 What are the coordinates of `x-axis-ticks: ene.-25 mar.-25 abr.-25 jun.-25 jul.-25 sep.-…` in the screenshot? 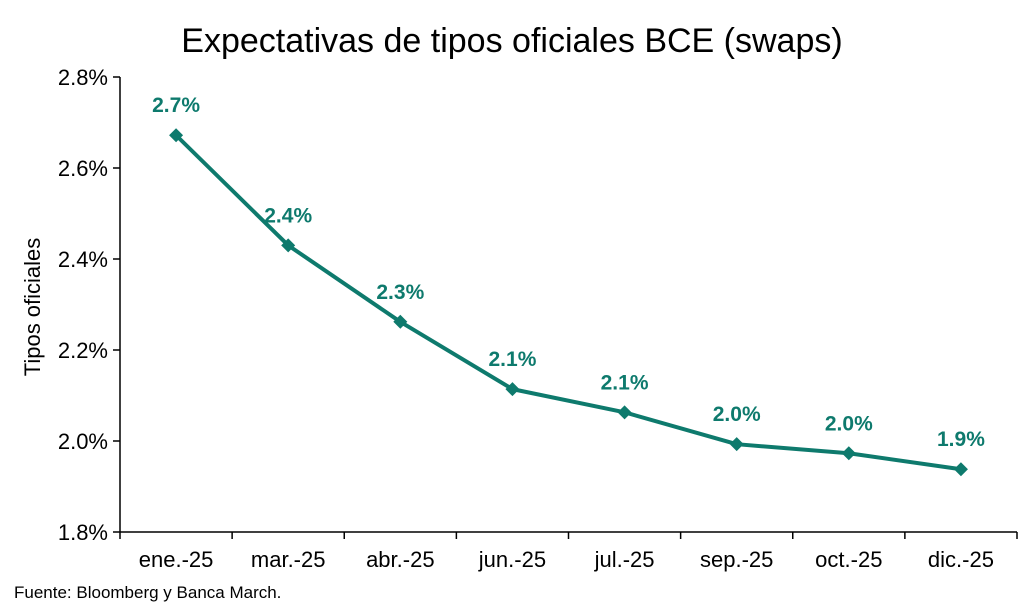 It's located at (568, 552).